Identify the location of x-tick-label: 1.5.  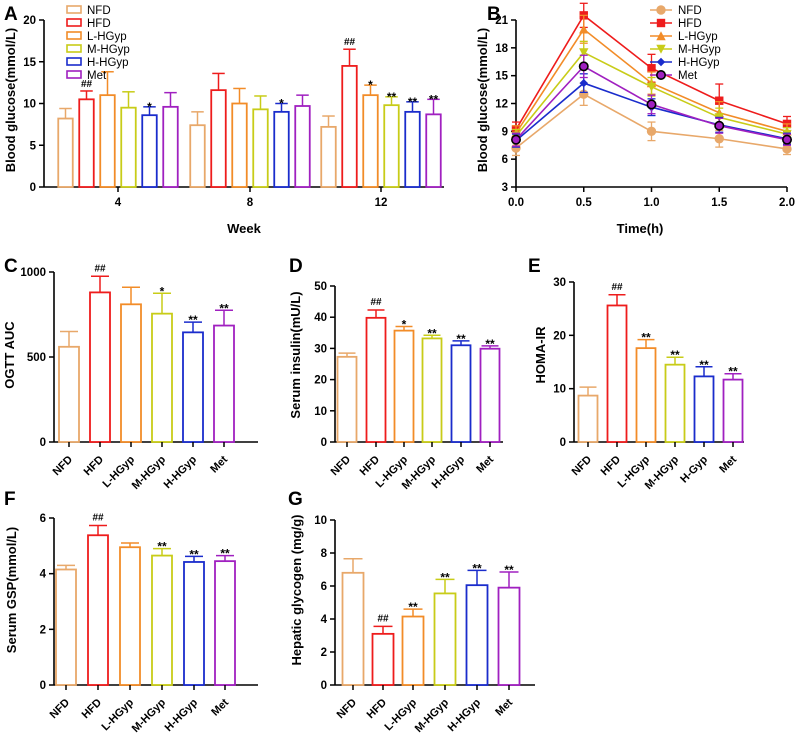
(719, 203).